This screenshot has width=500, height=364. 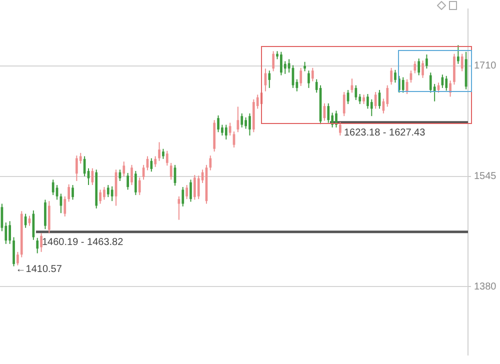 I want to click on y-tick-label: 1710, so click(x=485, y=66).